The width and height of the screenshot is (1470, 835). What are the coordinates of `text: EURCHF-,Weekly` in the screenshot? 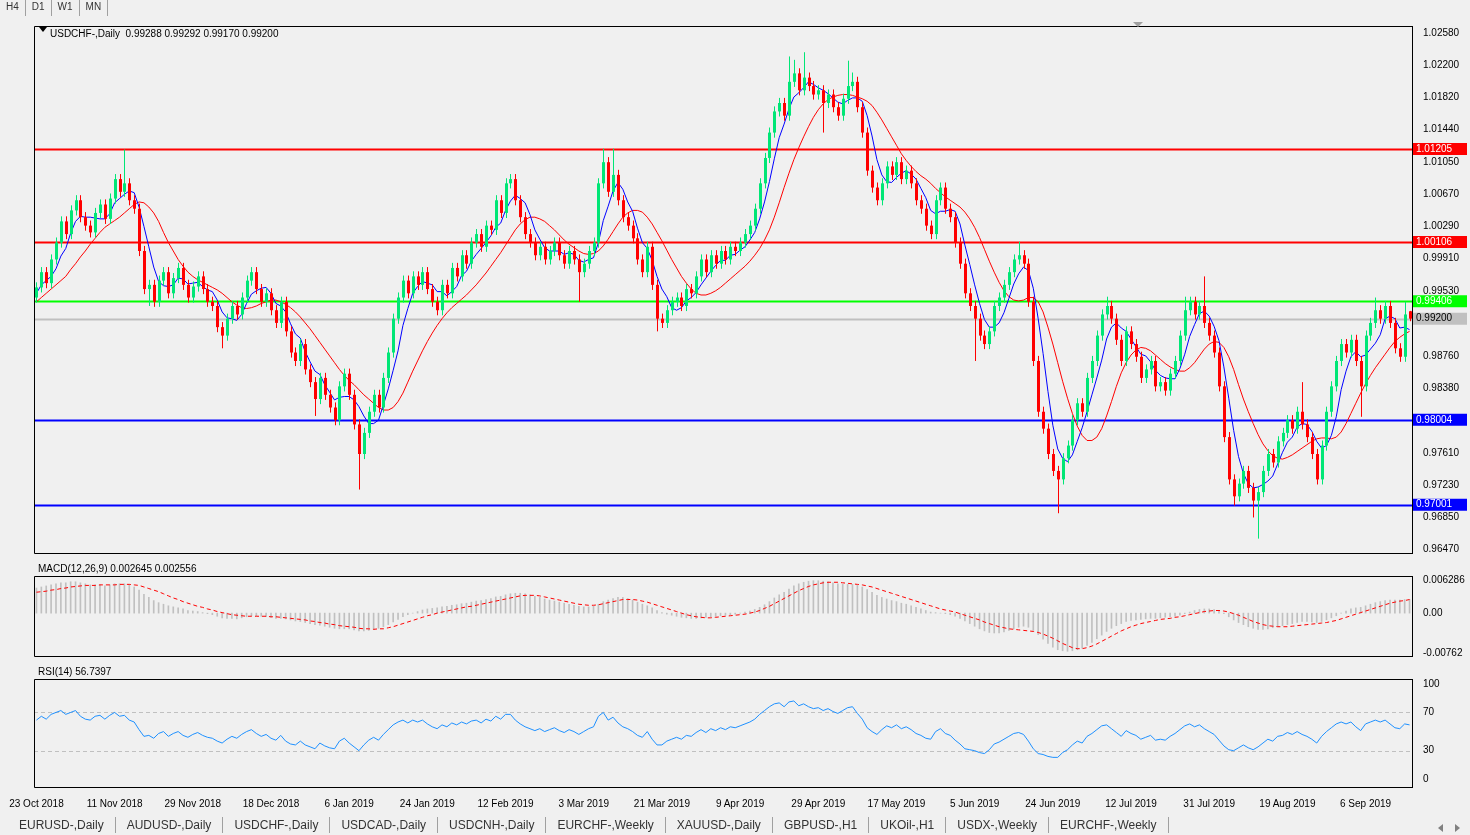 It's located at (1109, 825).